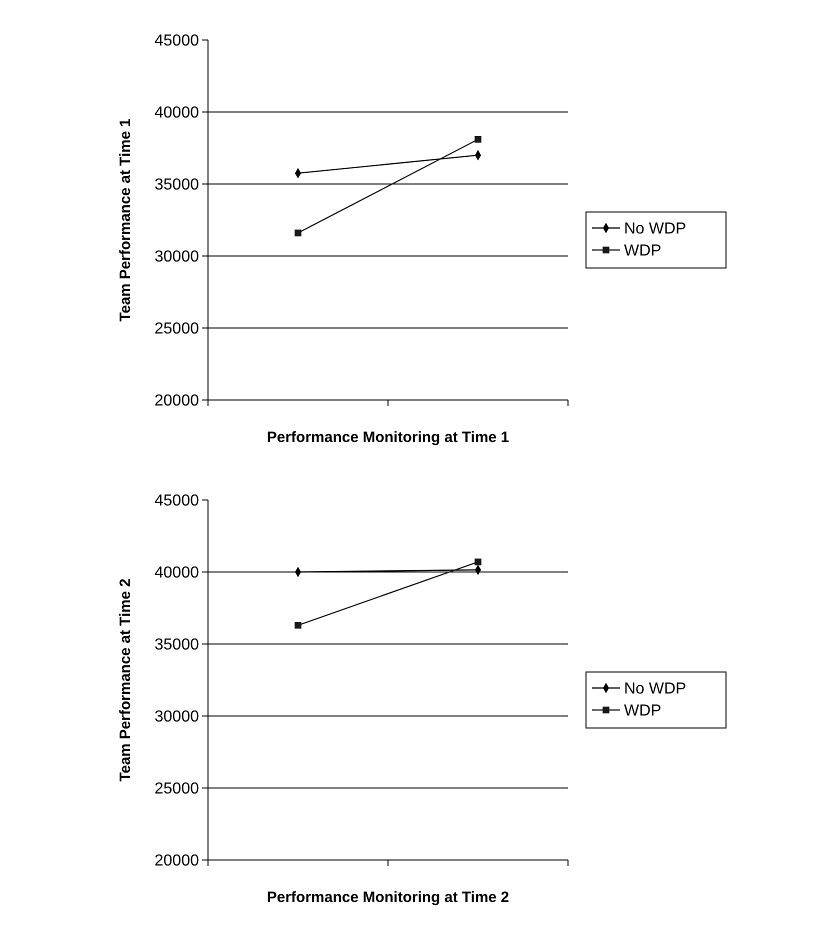  I want to click on y-axis-title: Team Performance at Time 1, so click(125, 220).